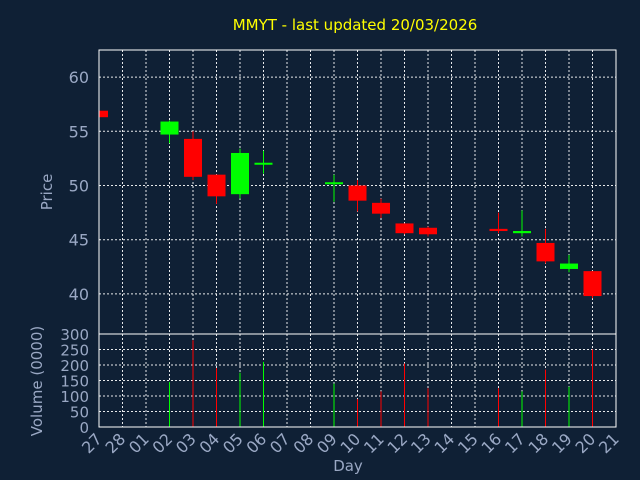 The width and height of the screenshot is (640, 480). Describe the element at coordinates (74, 351) in the screenshot. I see `volume-tick-label: 250` at that location.